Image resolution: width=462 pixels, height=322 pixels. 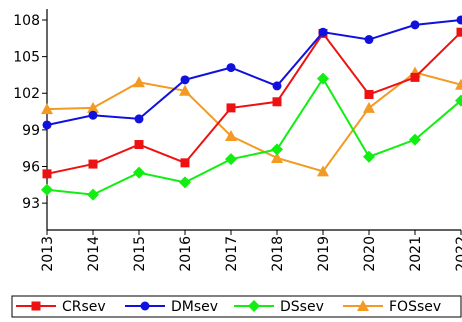 I want to click on legend-label: FOSsev, so click(x=415, y=307).